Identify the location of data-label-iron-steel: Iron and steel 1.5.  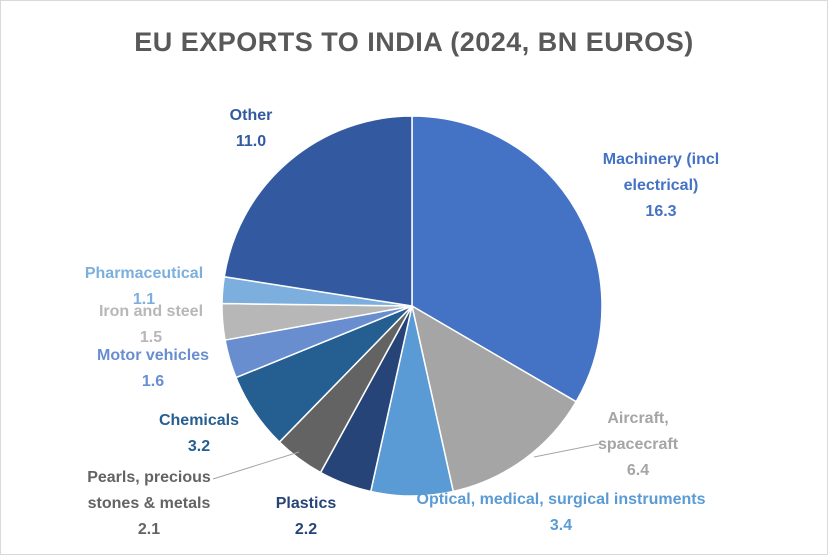
(151, 324).